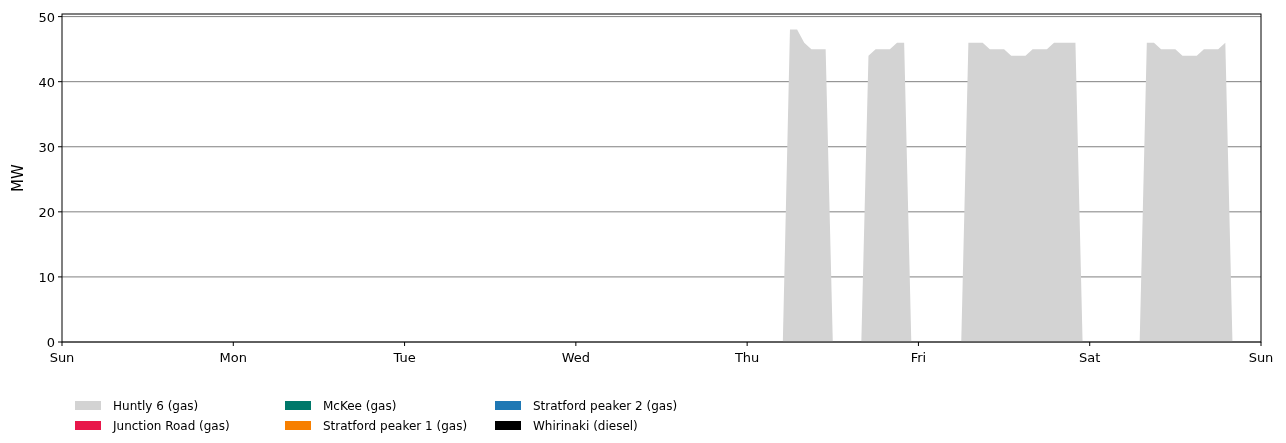  What do you see at coordinates (171, 426) in the screenshot?
I see `legend-label: Junction Road (gas)` at bounding box center [171, 426].